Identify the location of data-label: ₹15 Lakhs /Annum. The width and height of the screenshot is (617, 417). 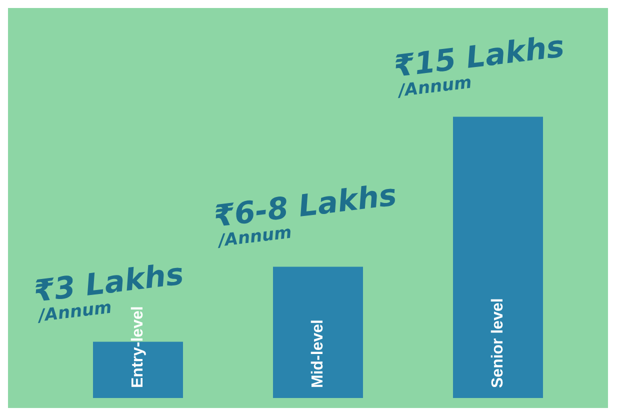
(479, 65).